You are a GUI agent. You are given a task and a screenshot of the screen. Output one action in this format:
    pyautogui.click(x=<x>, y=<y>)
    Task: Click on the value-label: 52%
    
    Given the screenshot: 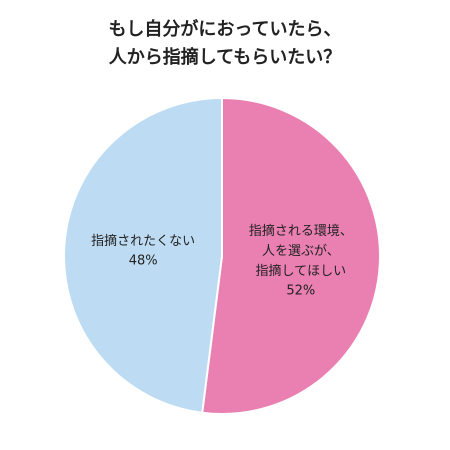 What is the action you would take?
    pyautogui.click(x=300, y=290)
    